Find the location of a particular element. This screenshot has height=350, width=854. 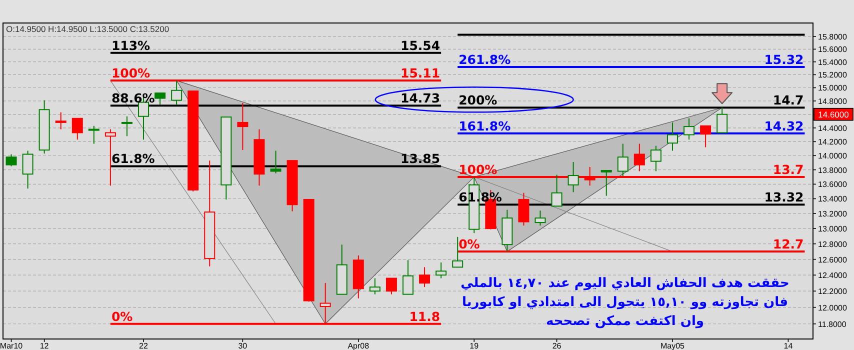

data-label: 14.73 is located at coordinates (420, 98).